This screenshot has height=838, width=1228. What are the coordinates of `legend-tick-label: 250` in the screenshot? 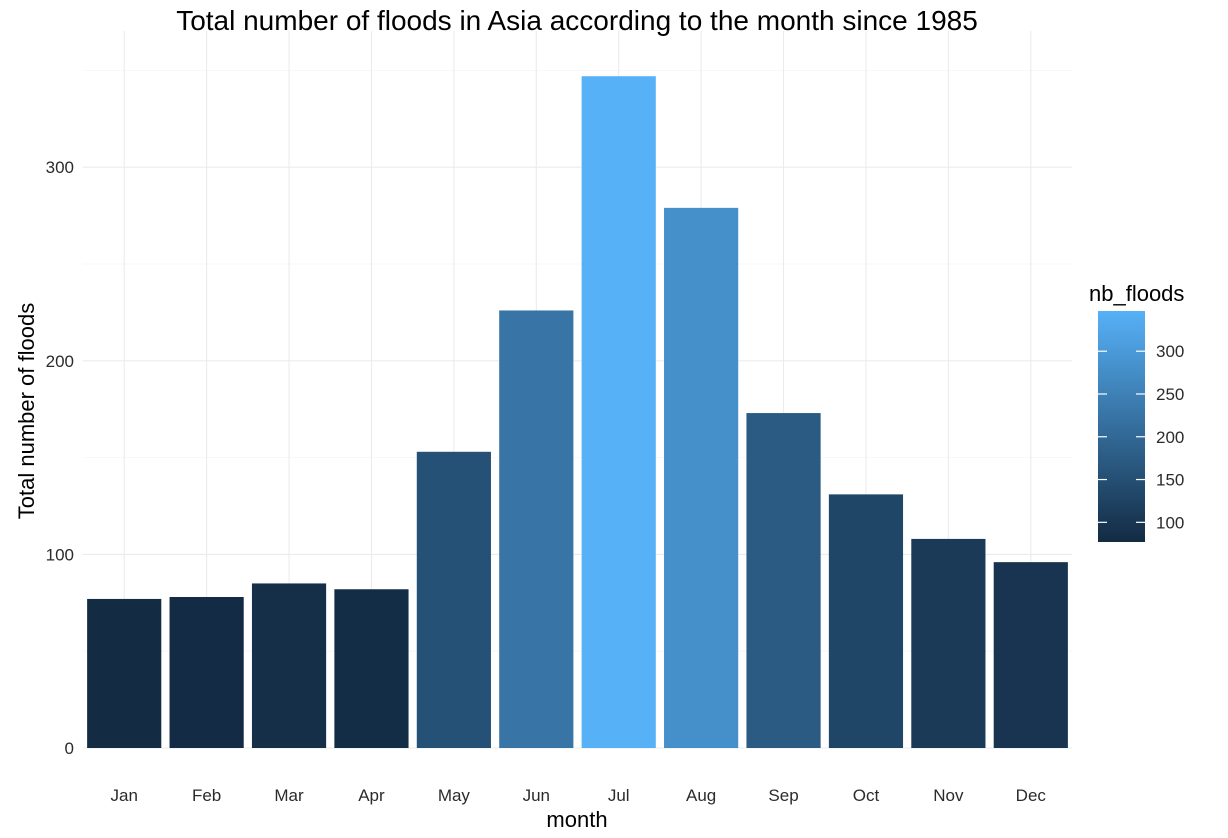 It's located at (1170, 394).